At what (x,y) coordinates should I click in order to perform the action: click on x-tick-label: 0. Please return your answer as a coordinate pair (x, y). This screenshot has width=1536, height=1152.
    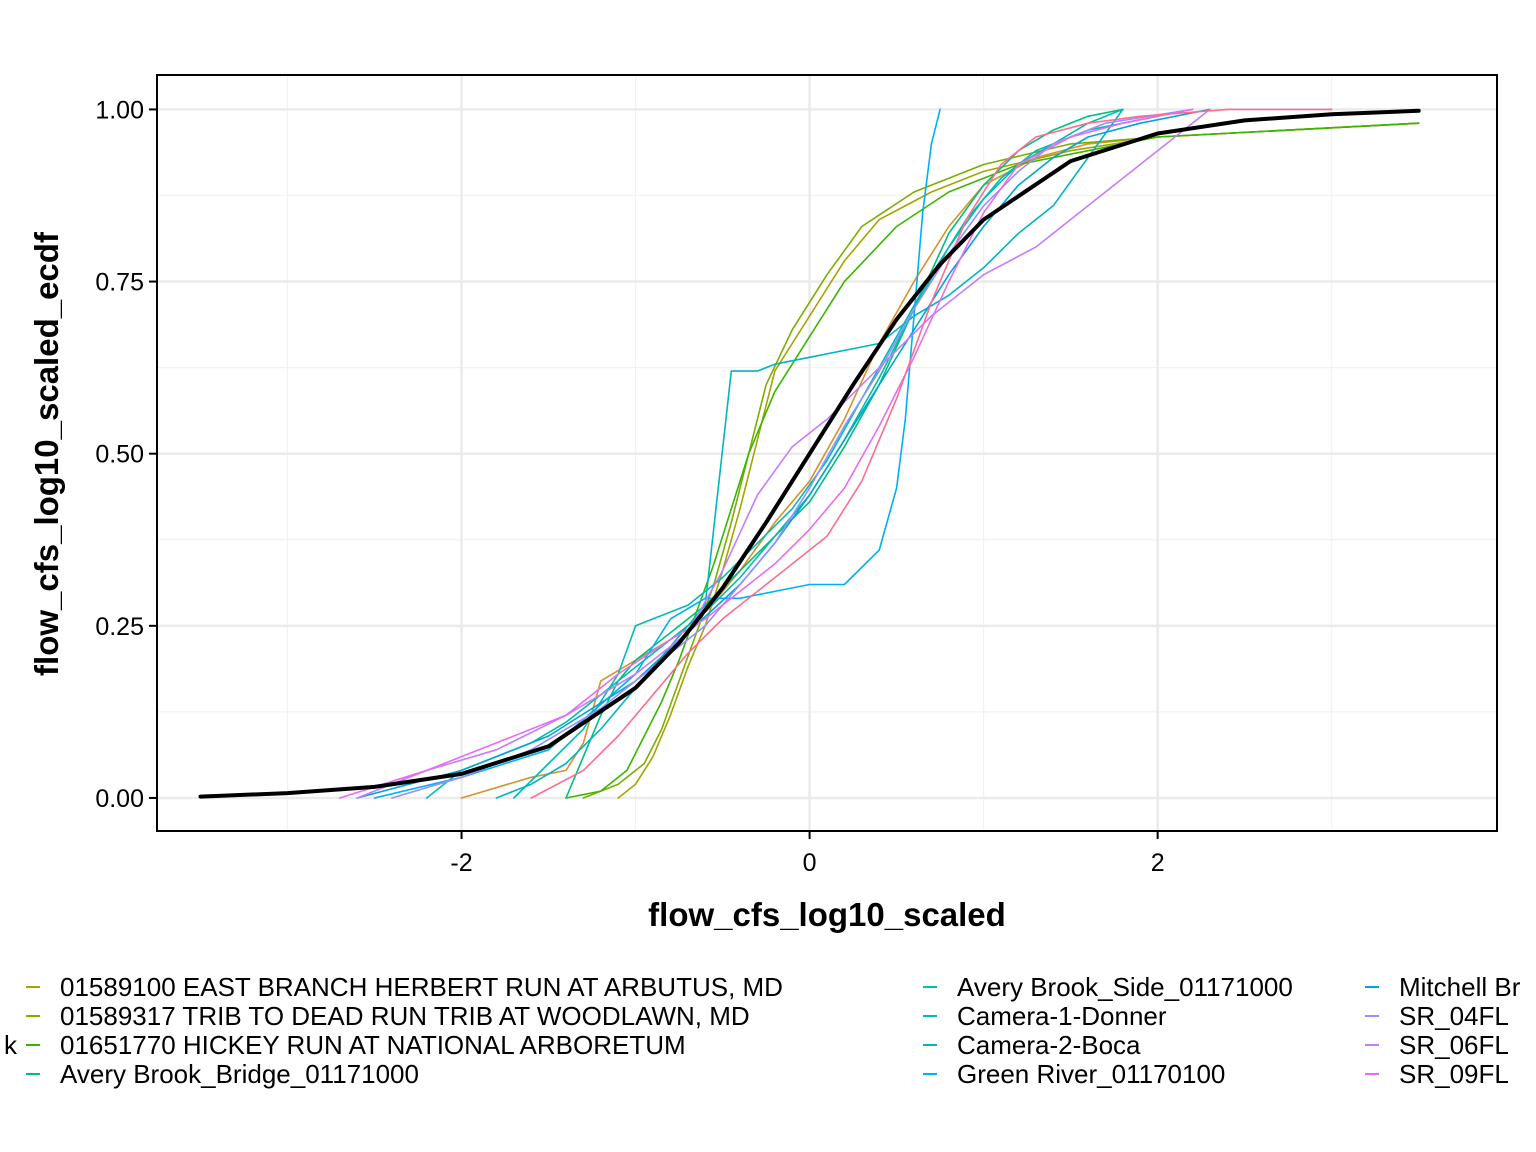
    Looking at the image, I should click on (810, 863).